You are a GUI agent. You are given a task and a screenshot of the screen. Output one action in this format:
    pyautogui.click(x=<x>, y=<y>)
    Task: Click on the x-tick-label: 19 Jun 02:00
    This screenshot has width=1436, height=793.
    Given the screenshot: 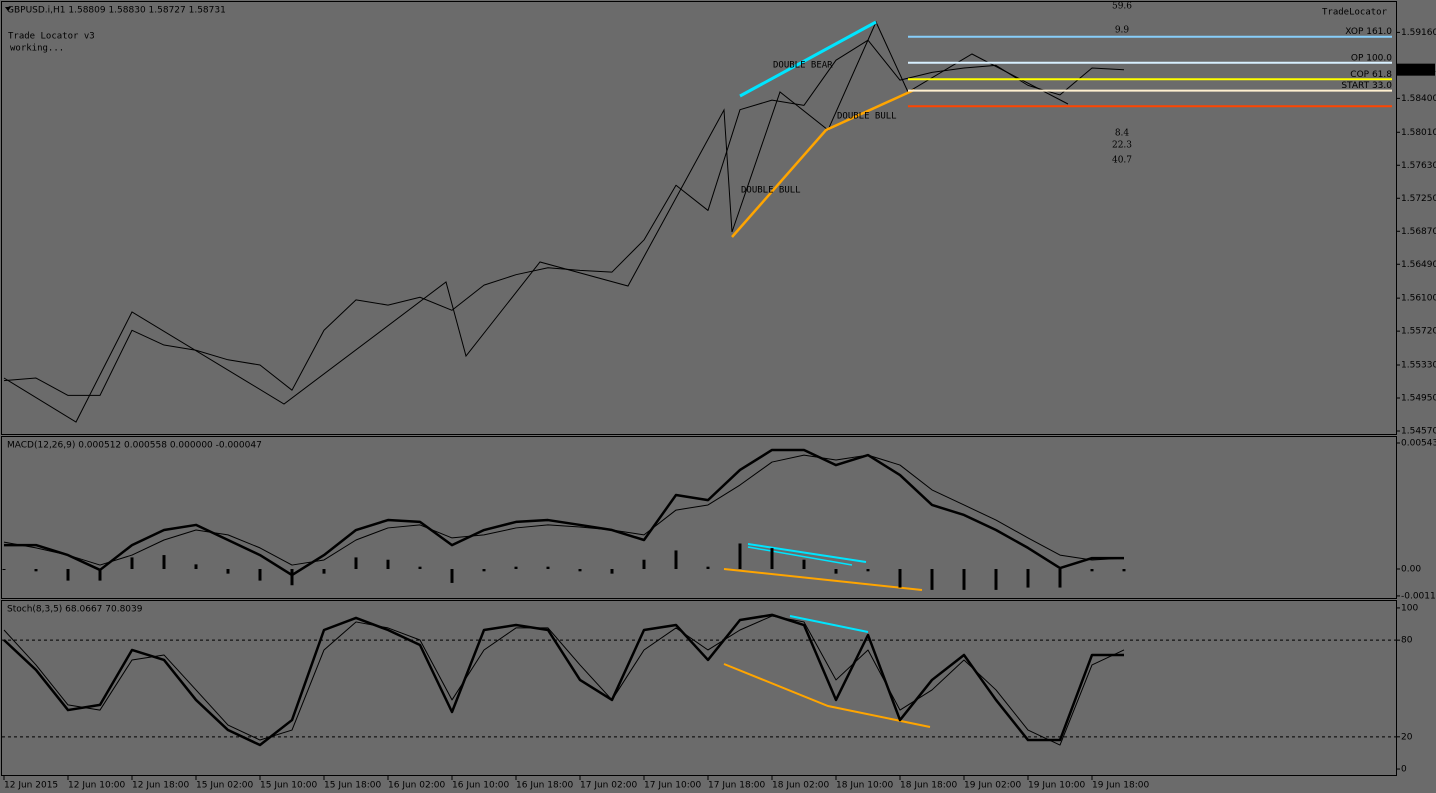 What is the action you would take?
    pyautogui.click(x=992, y=786)
    